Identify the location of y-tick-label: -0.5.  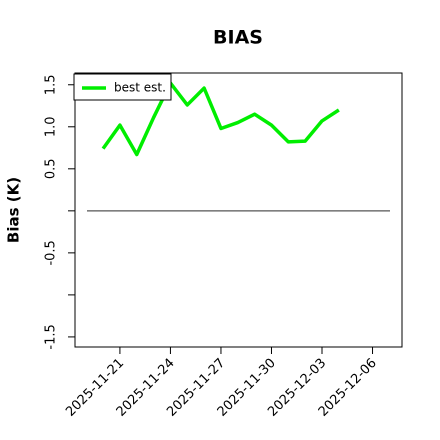
(51, 252).